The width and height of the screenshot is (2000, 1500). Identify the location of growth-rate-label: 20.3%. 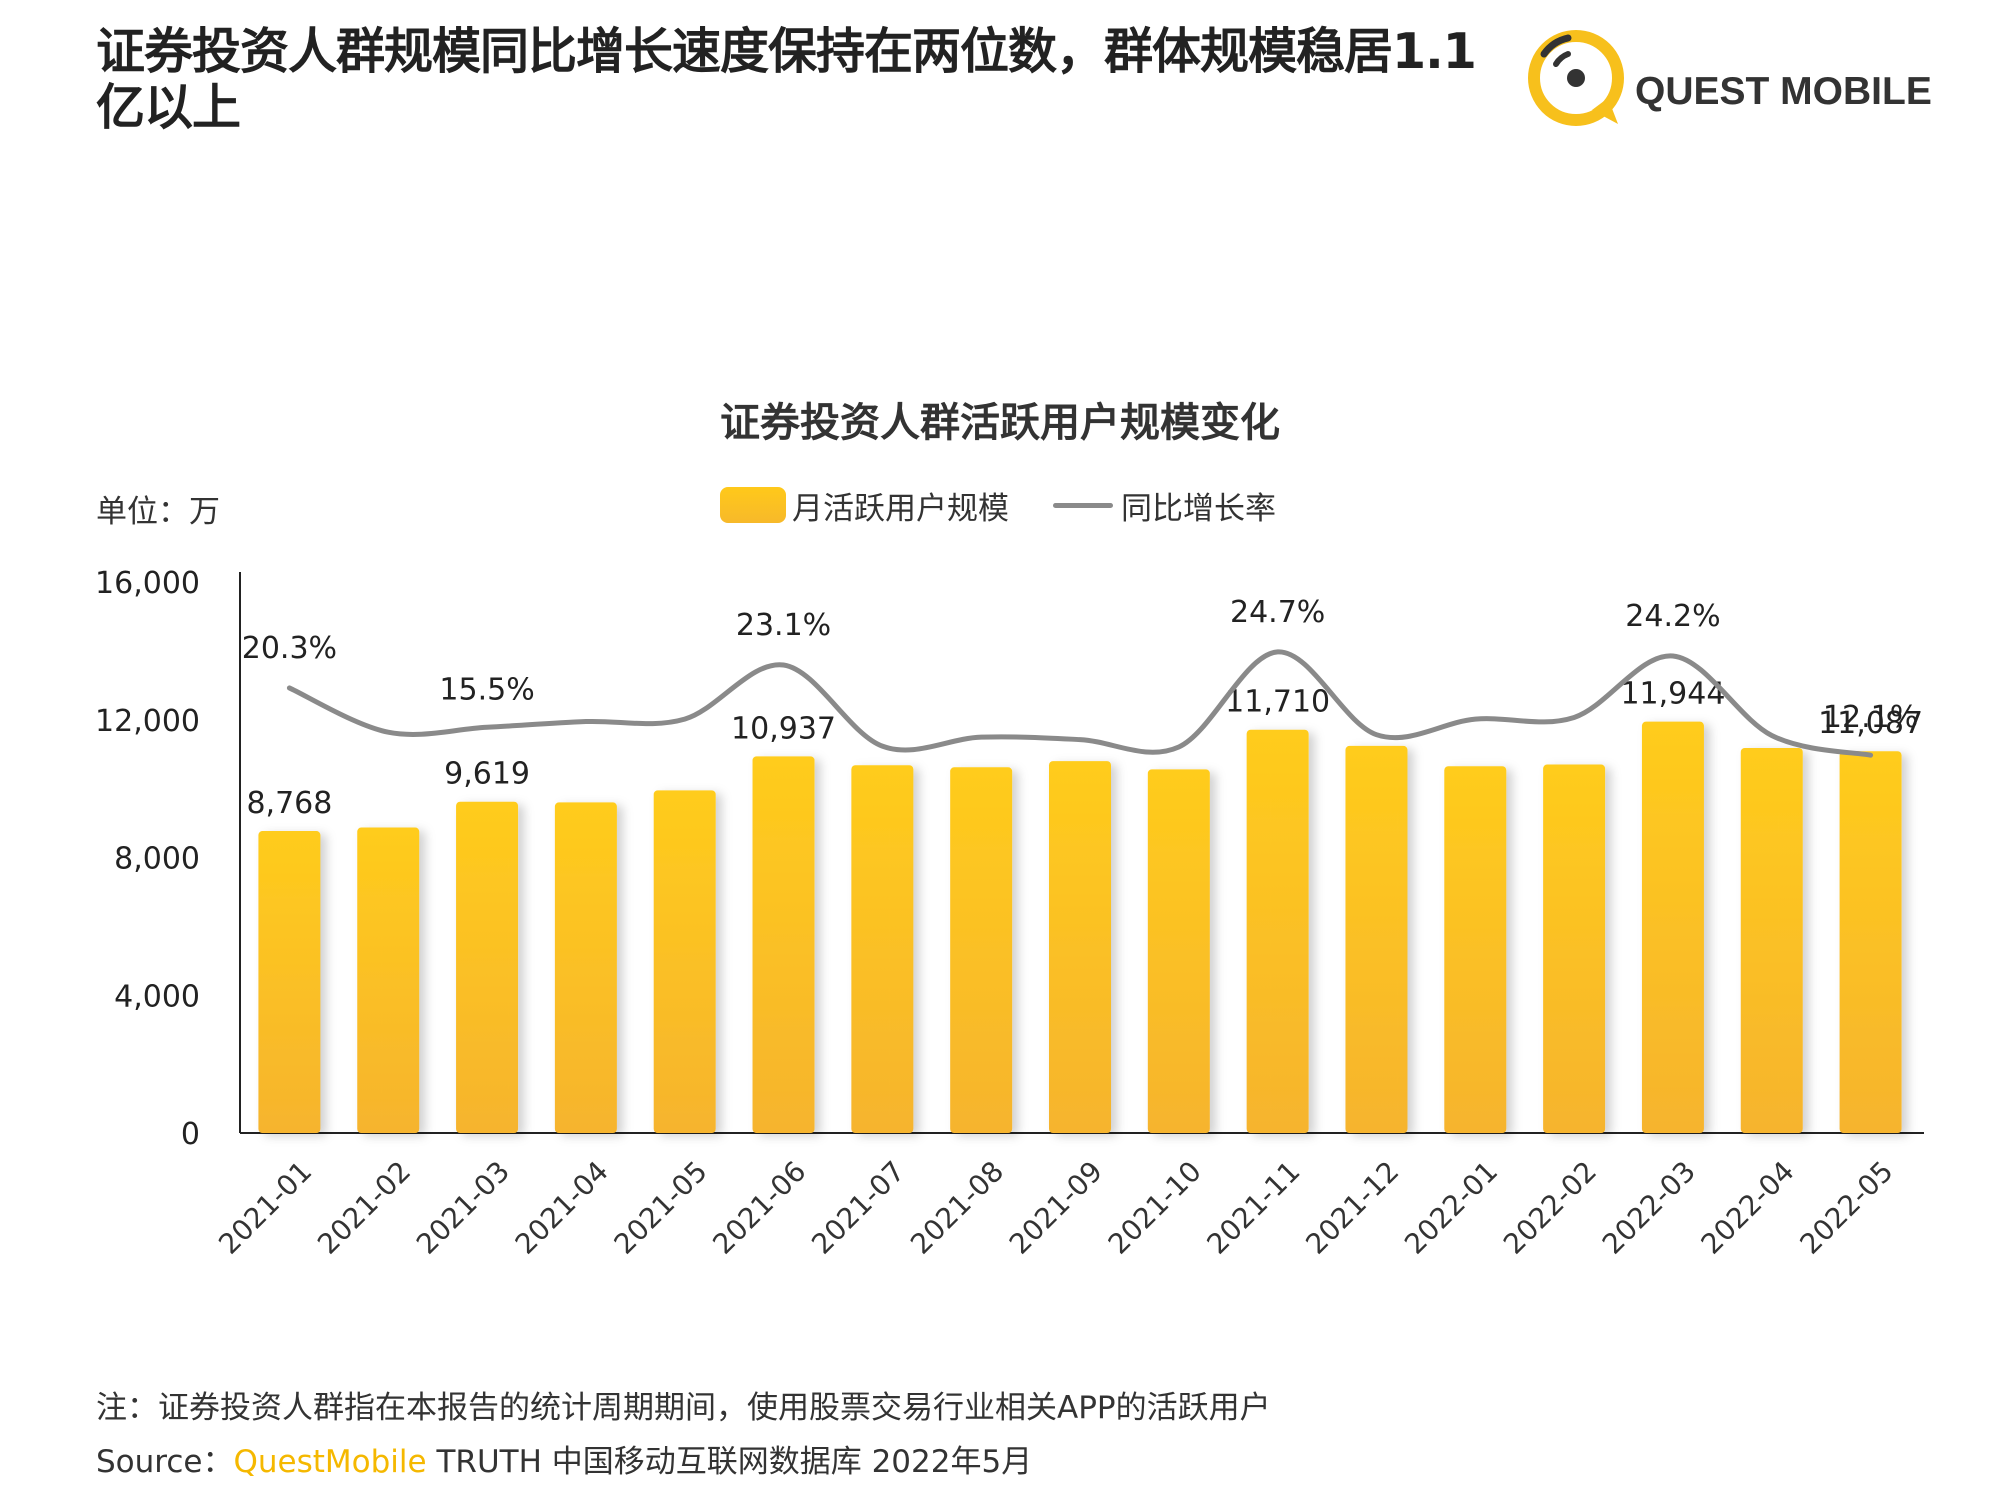
(289, 648).